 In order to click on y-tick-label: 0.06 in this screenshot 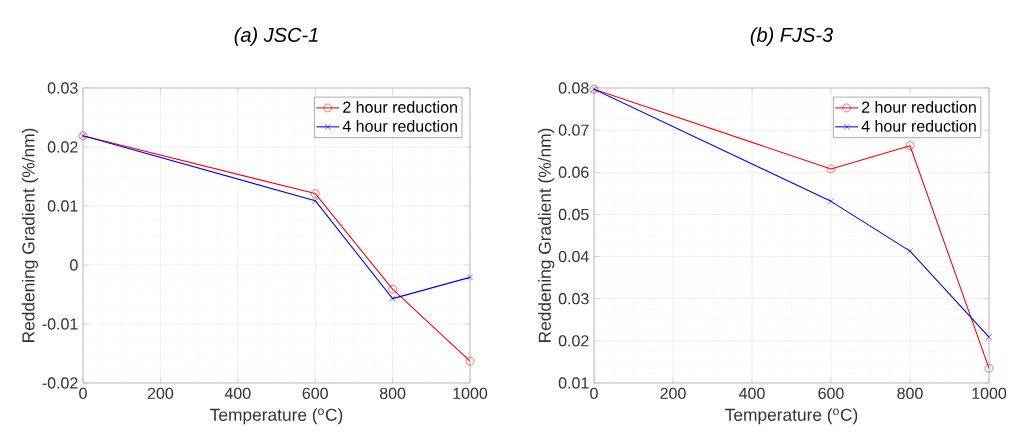, I will do `click(573, 172)`.